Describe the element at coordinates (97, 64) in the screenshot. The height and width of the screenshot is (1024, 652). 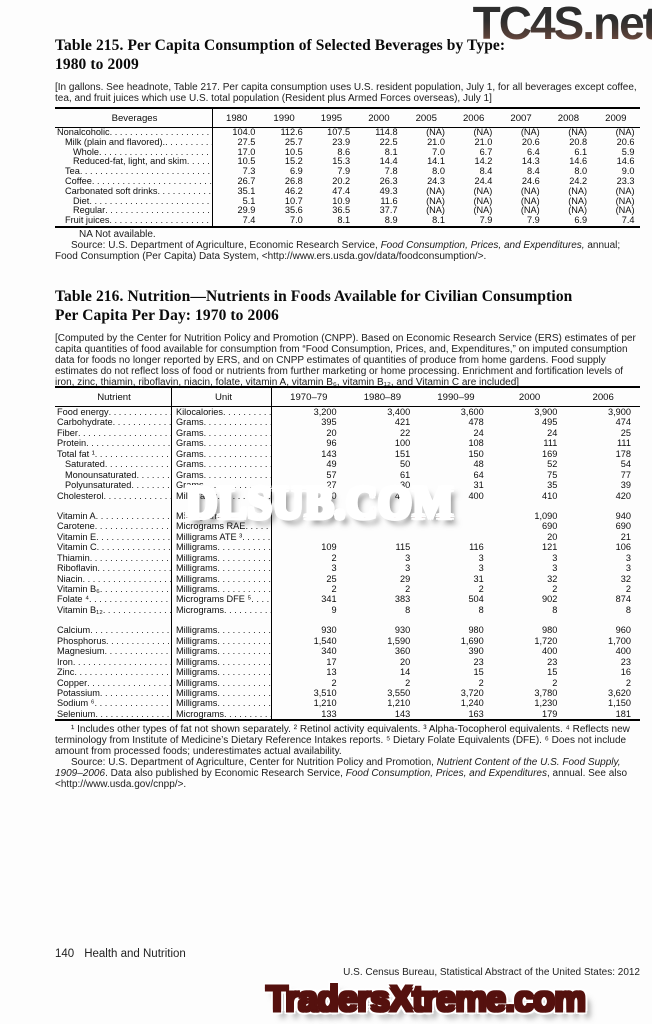
I see `table-215-title-line2: 1980 to 2009` at that location.